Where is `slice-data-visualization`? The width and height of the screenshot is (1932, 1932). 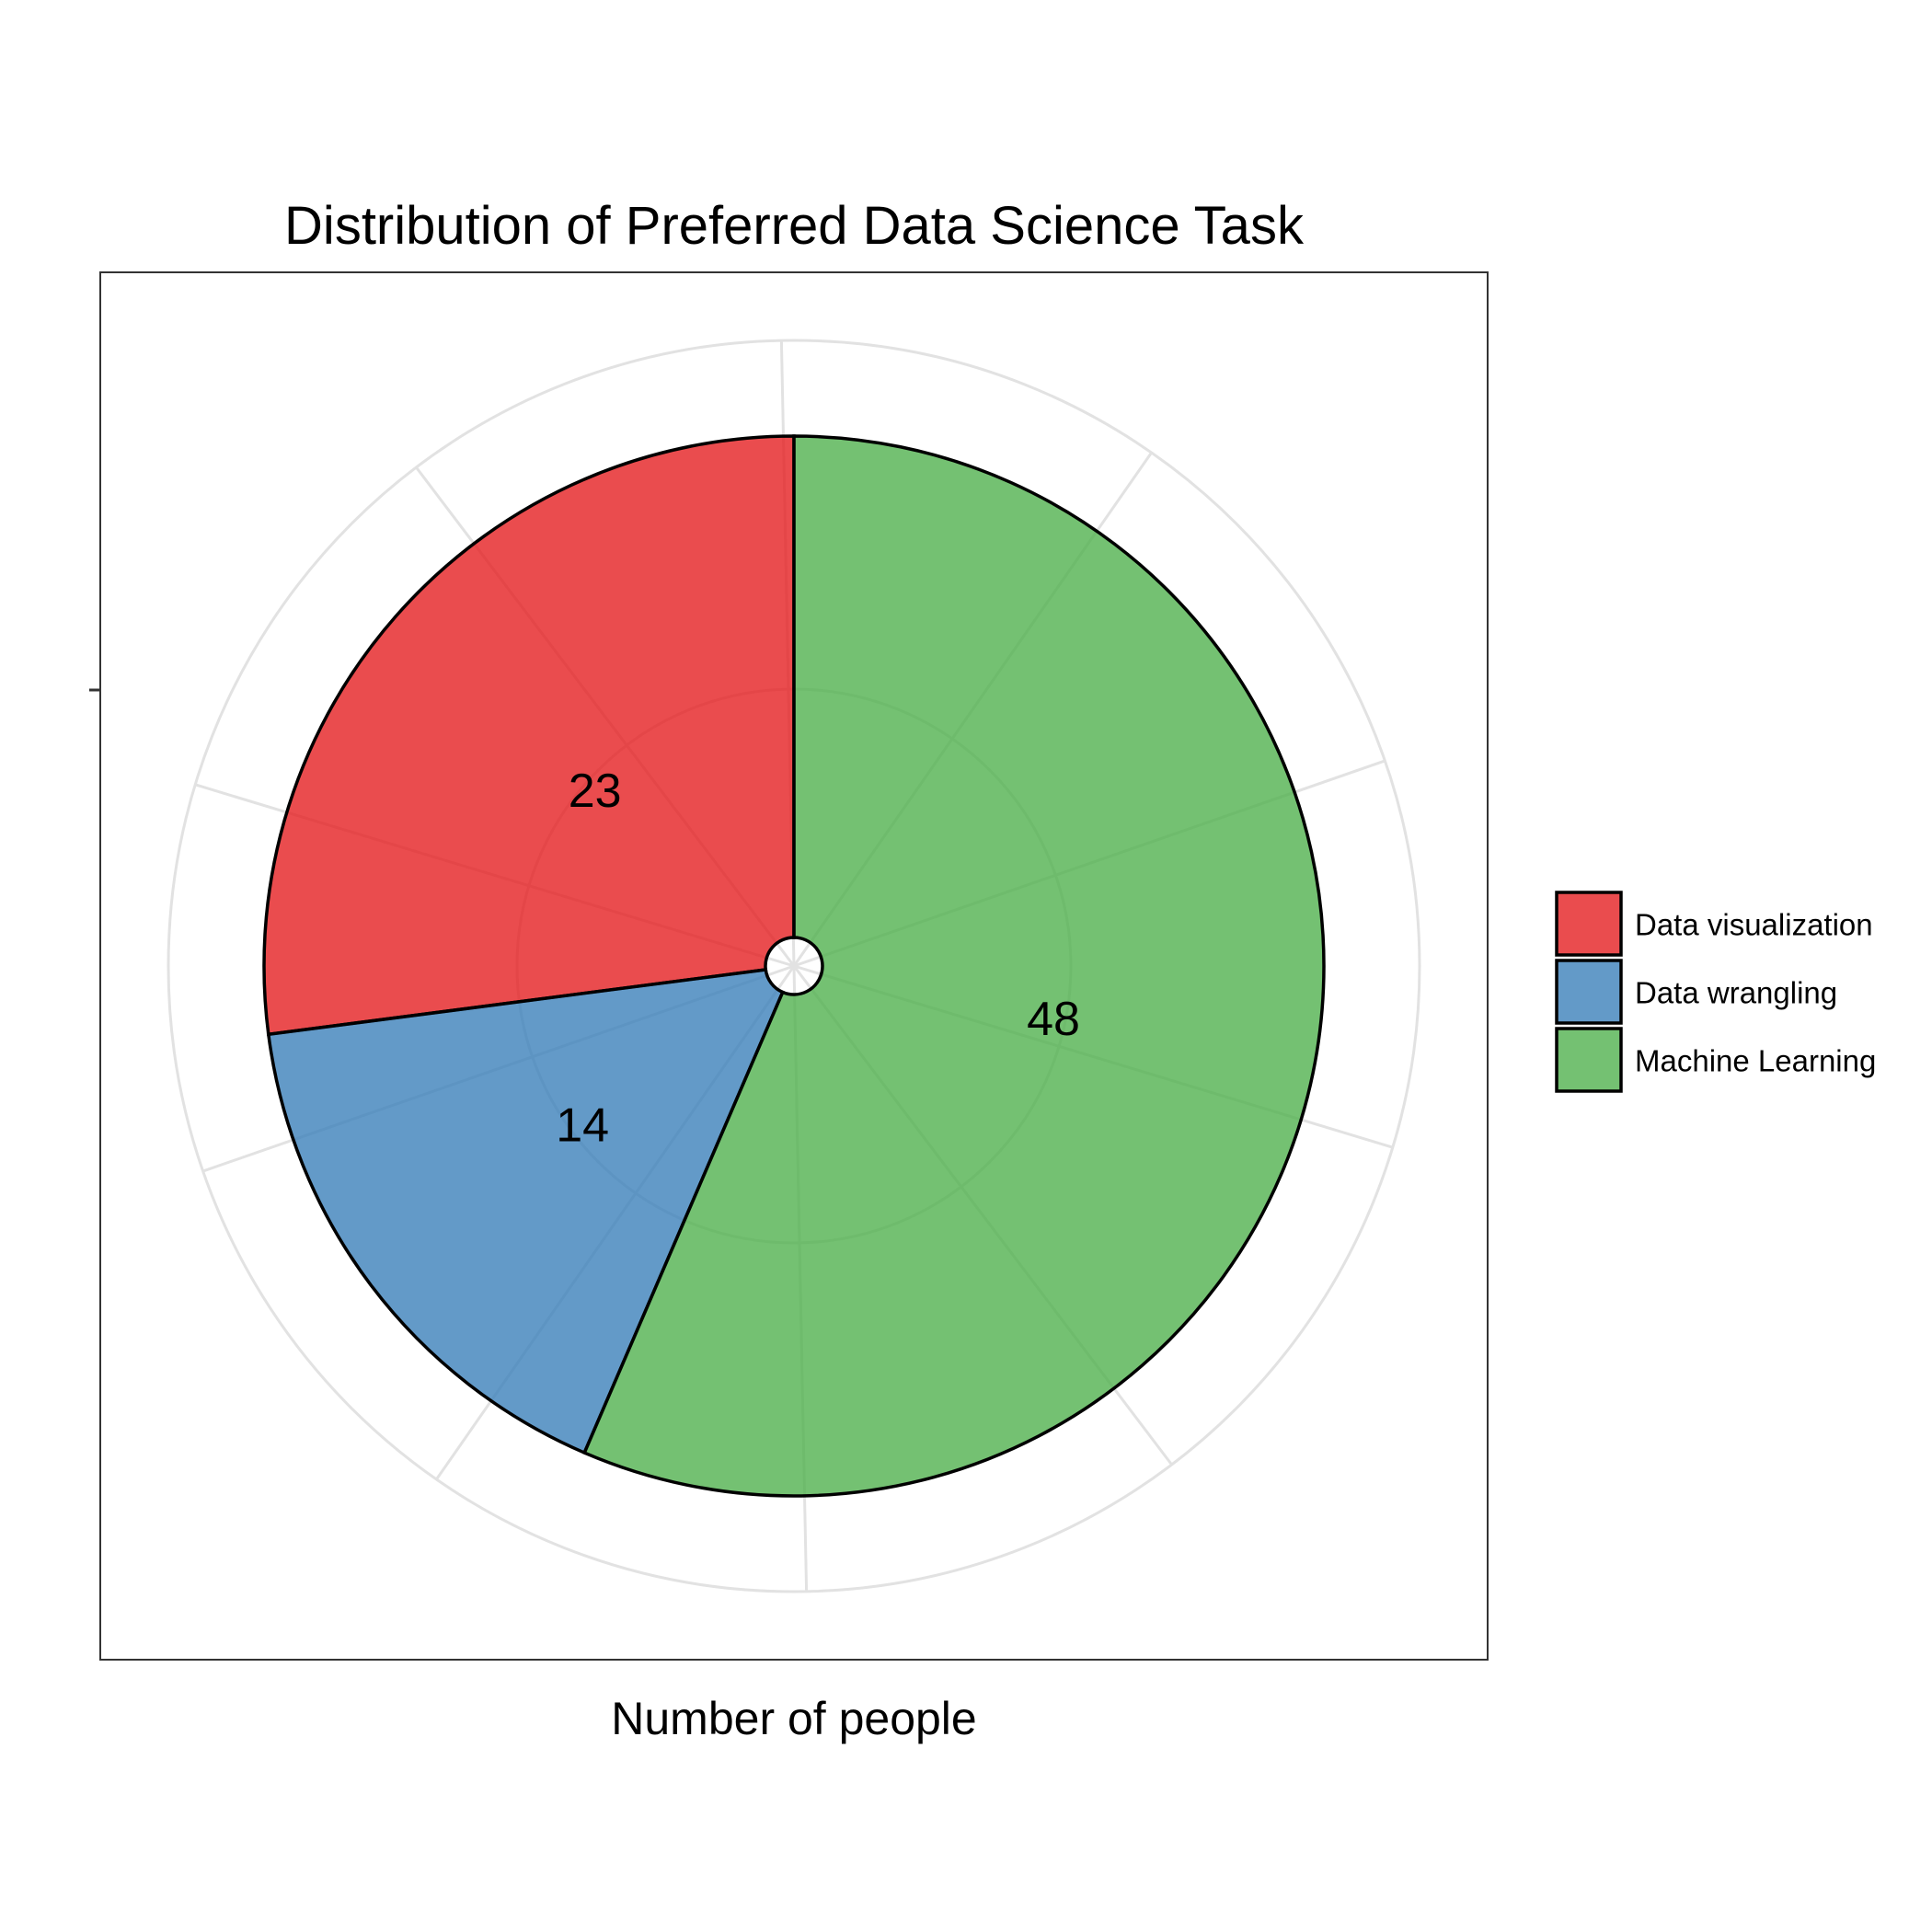 slice-data-visualization is located at coordinates (529, 735).